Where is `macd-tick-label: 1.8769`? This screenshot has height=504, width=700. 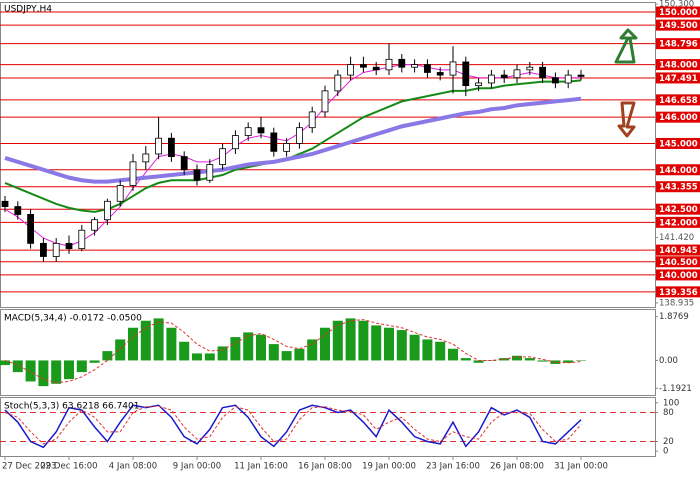
macd-tick-label: 1.8769 is located at coordinates (674, 317).